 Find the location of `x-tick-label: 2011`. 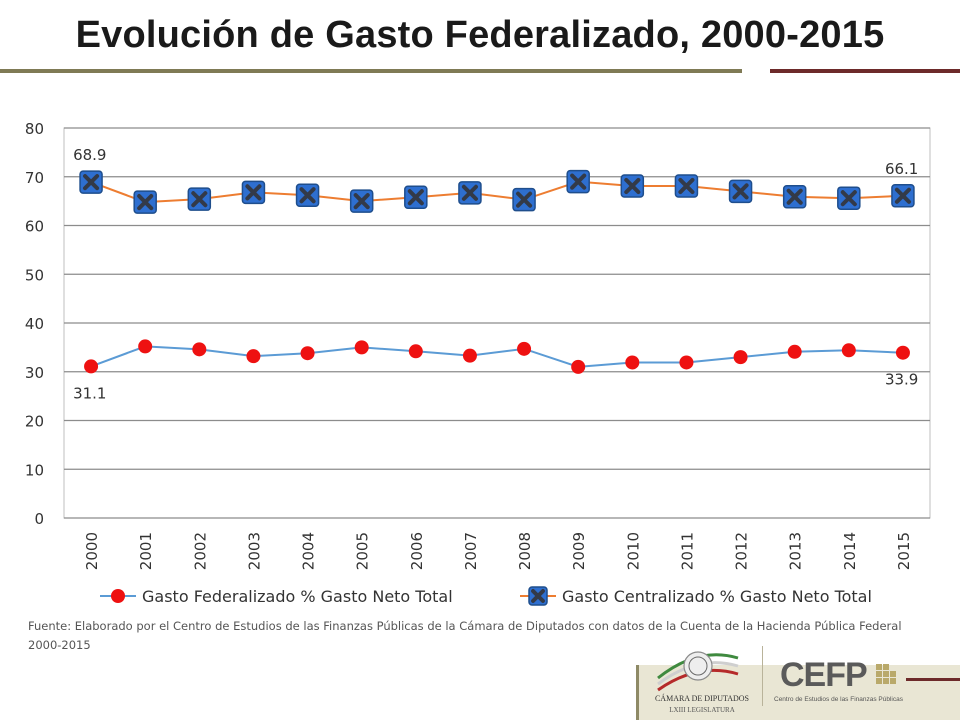

x-tick-label: 2011 is located at coordinates (687, 551).